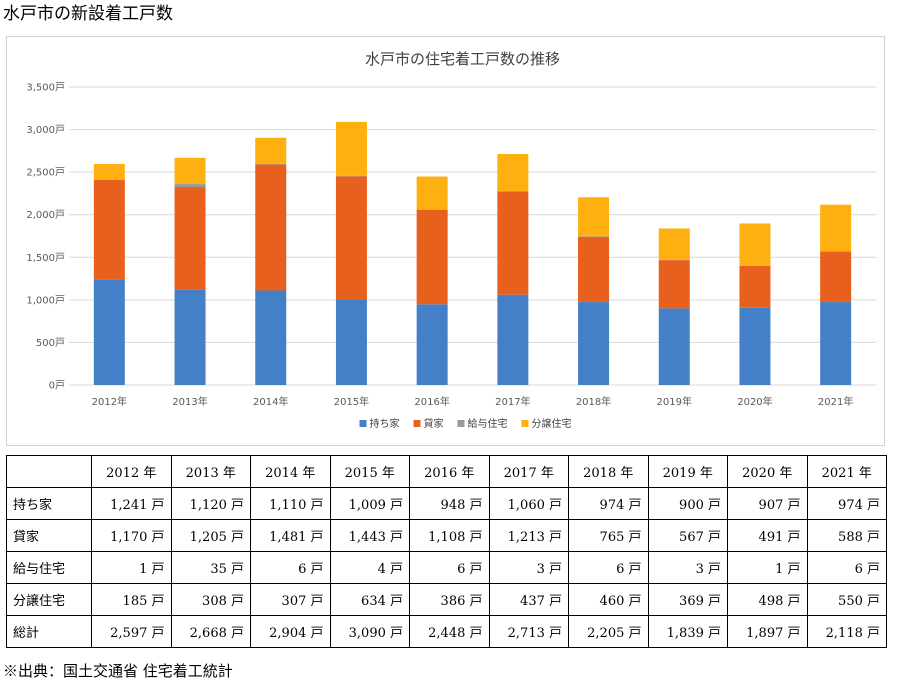  I want to click on table-cell: 4 戸, so click(369, 567).